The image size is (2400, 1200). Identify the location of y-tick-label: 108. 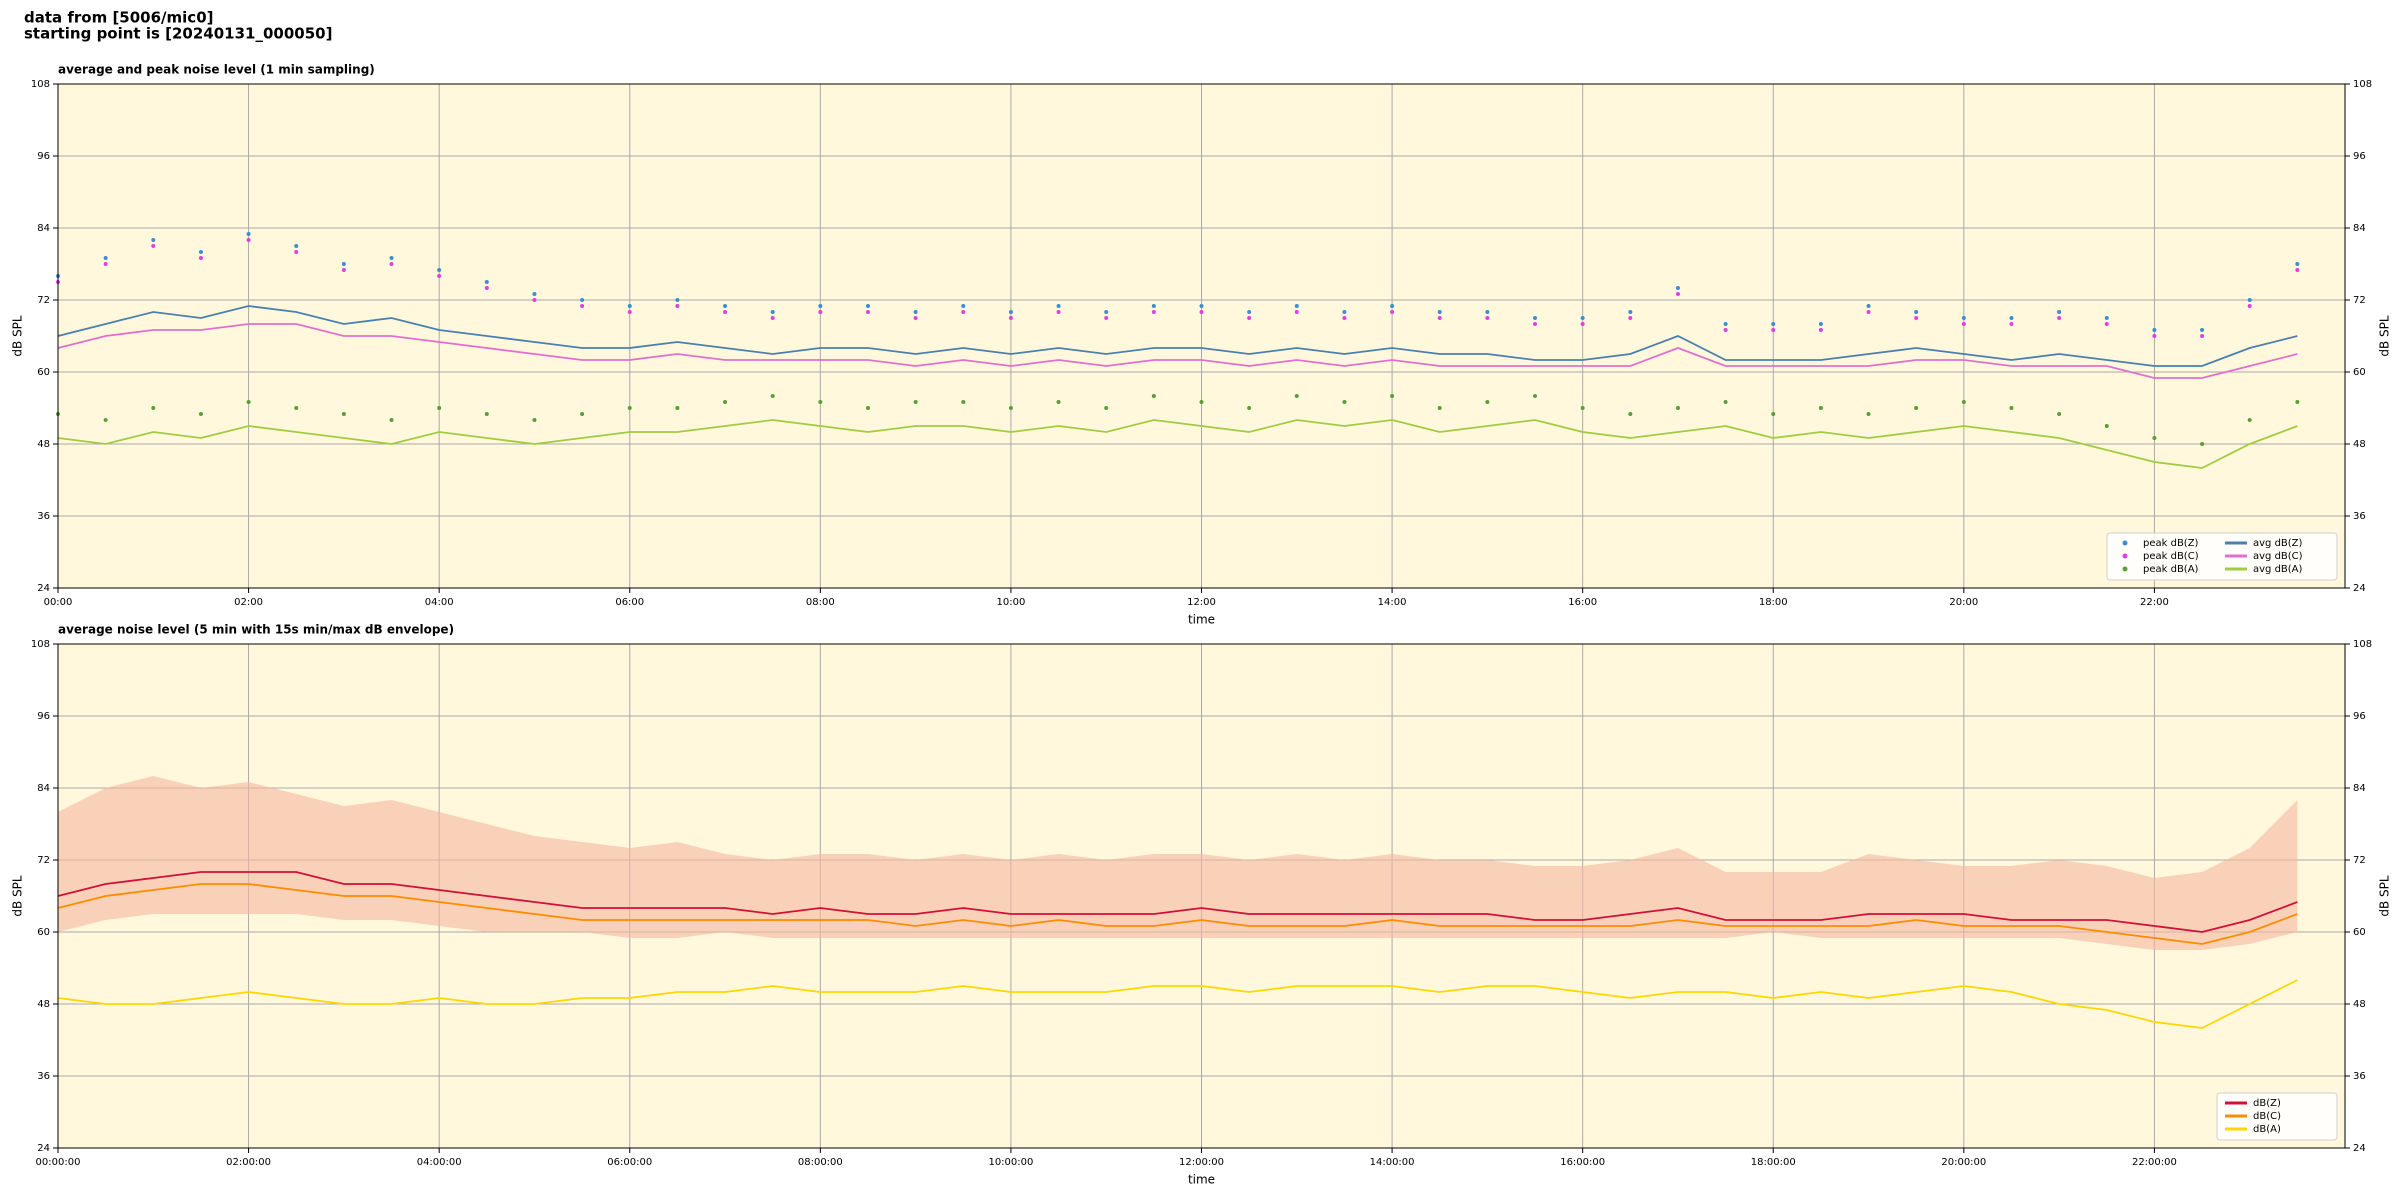
(40, 644).